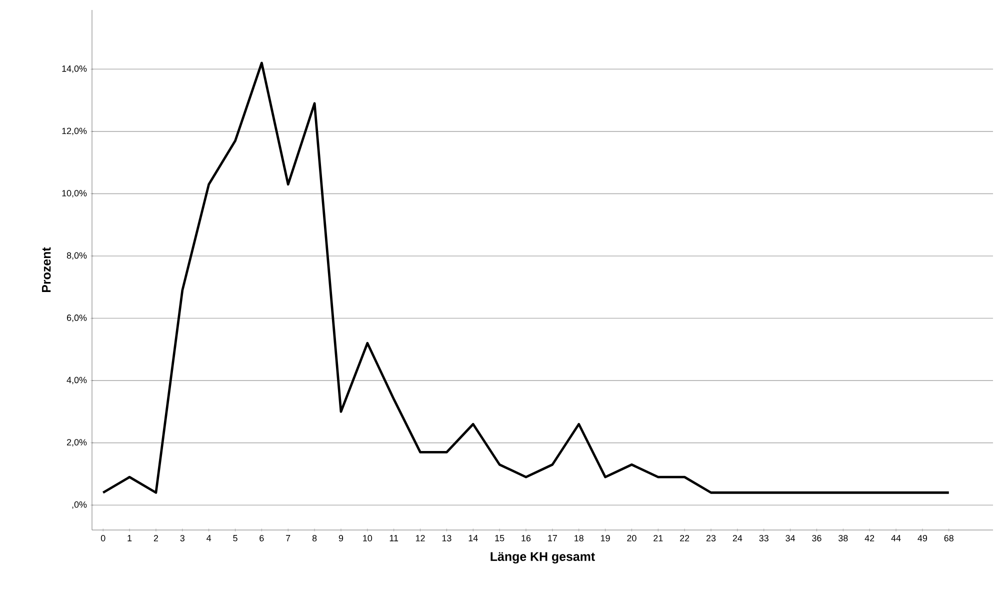  What do you see at coordinates (658, 538) in the screenshot?
I see `x-tick-label: 21` at bounding box center [658, 538].